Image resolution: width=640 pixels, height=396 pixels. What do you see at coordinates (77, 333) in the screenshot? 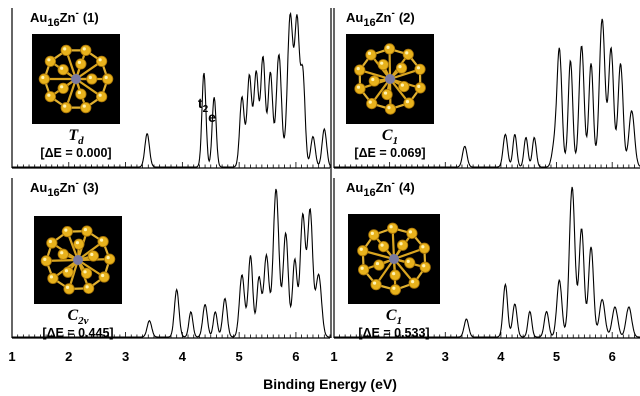
I see `delta-e-label: [ΔE = 0.445]` at bounding box center [77, 333].